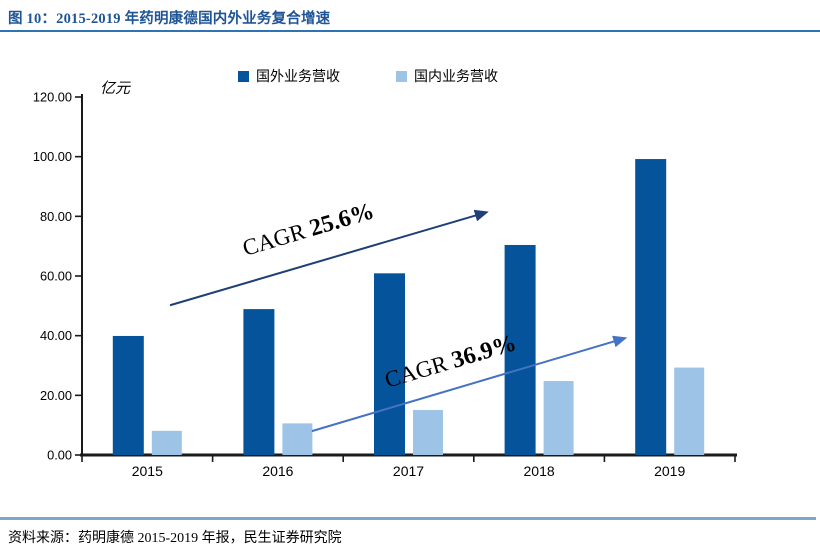 Image resolution: width=820 pixels, height=552 pixels. Describe the element at coordinates (243, 76) in the screenshot. I see `legend-marker-overseas-icon` at that location.